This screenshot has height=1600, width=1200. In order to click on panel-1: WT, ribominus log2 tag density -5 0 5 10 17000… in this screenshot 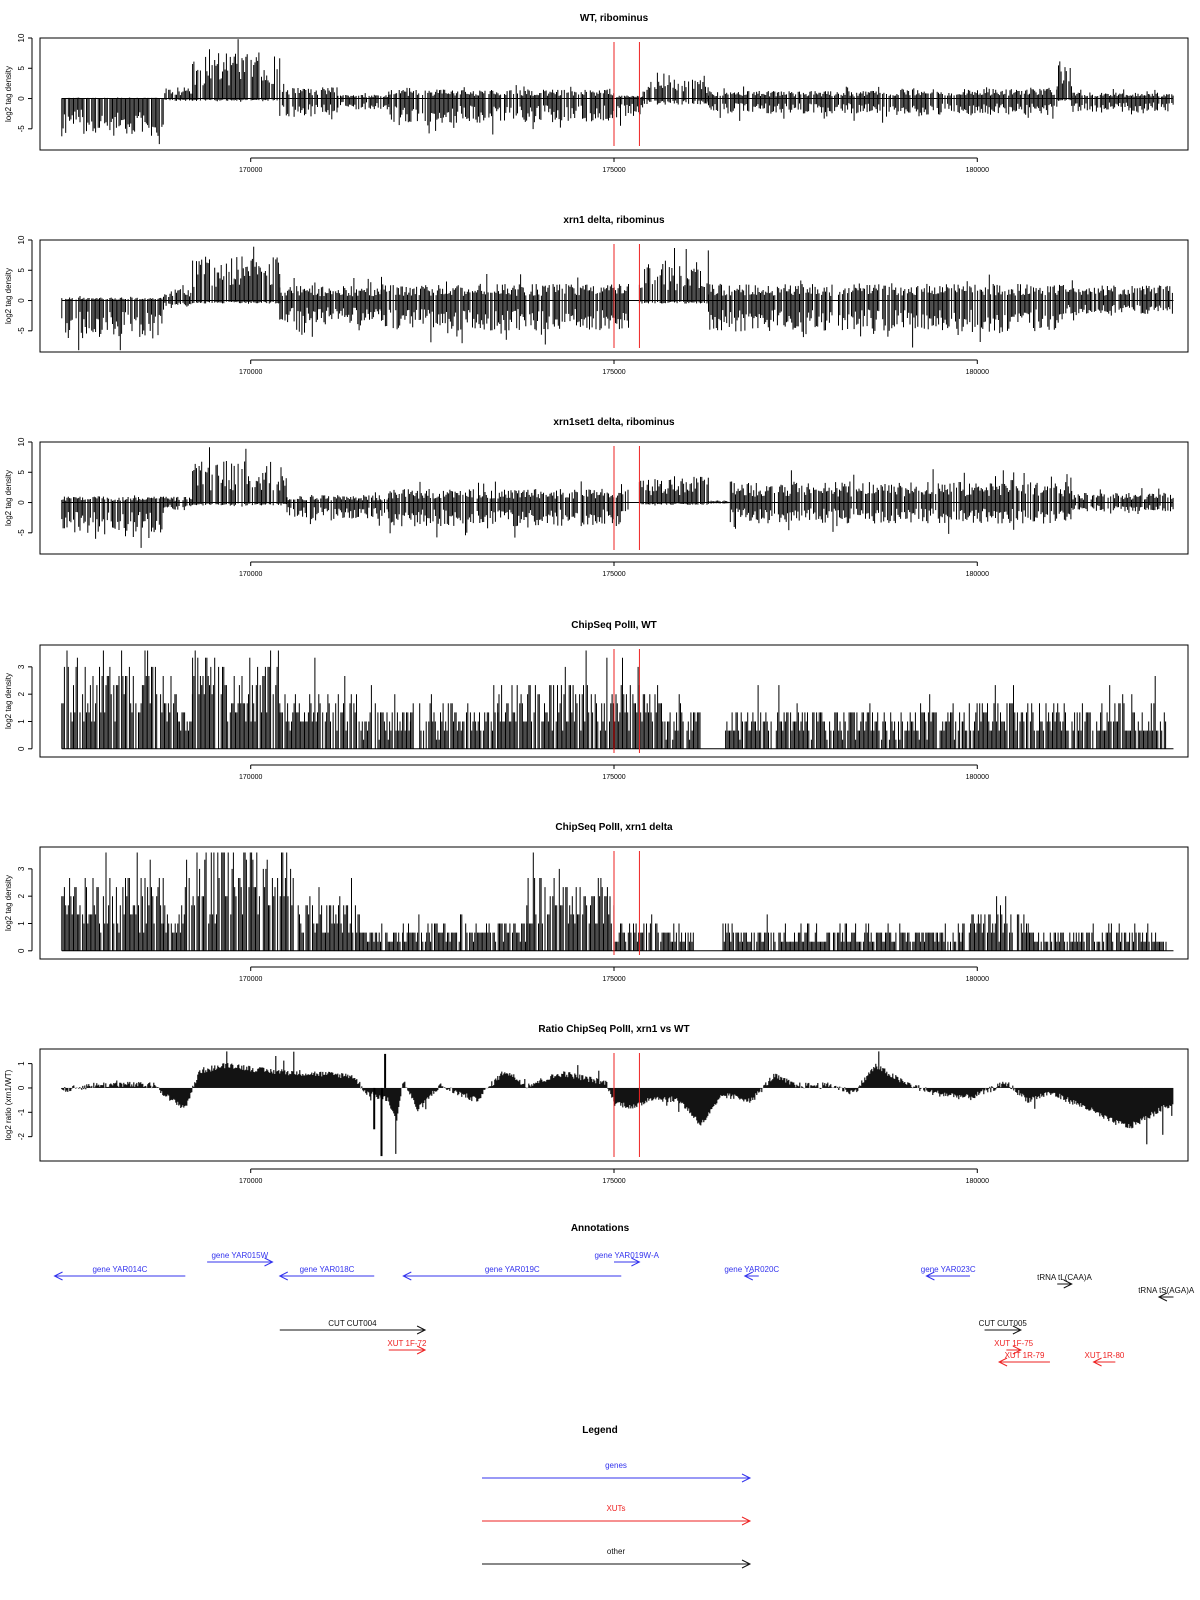, I will do `click(596, 93)`.